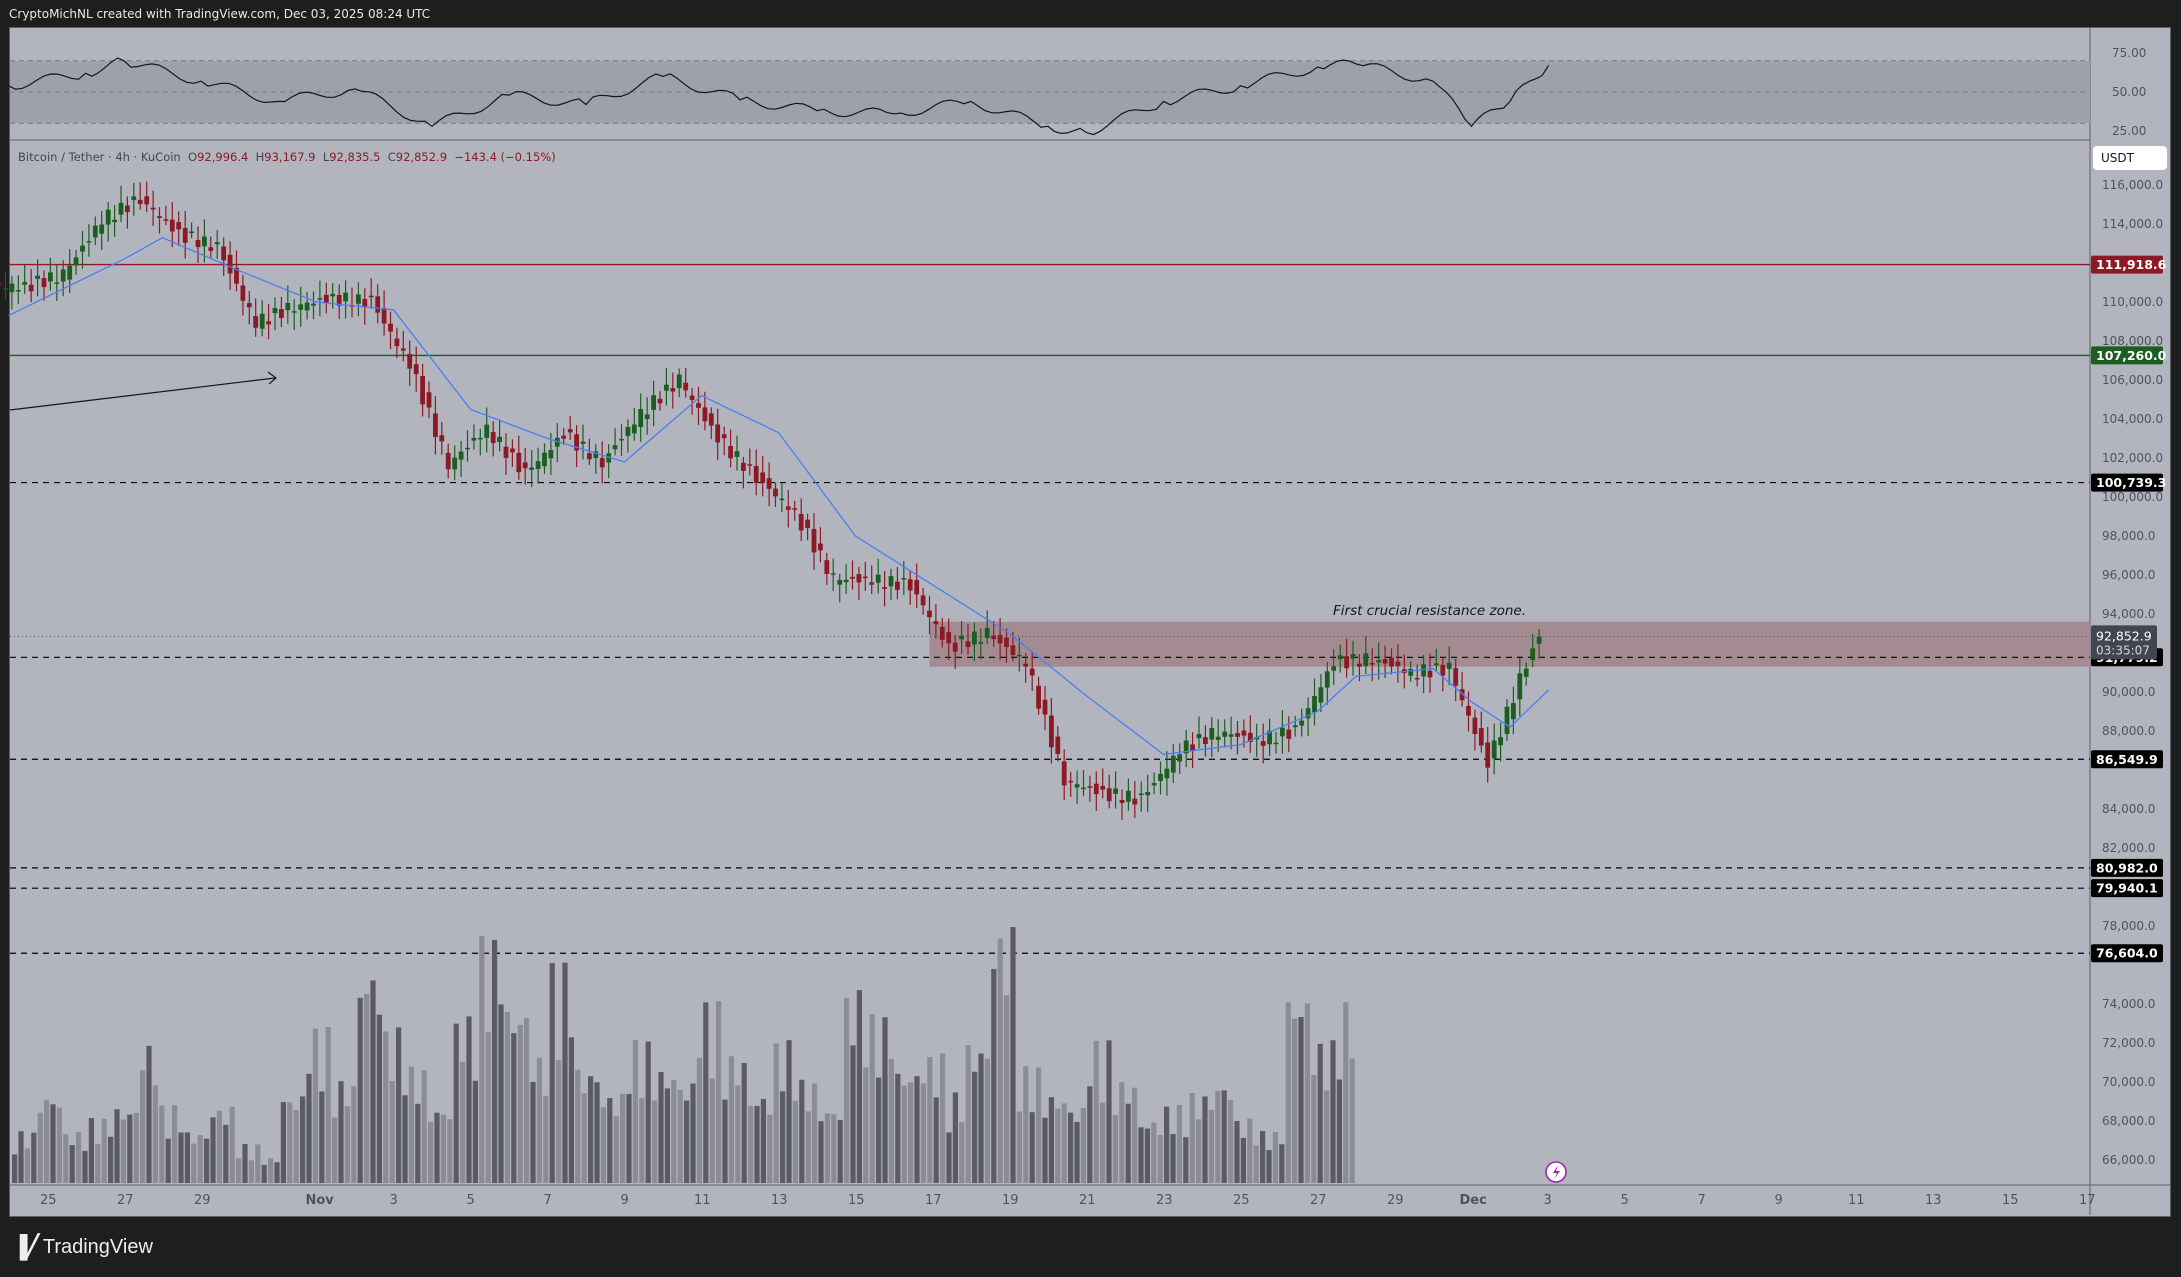 This screenshot has width=2181, height=1277. What do you see at coordinates (2128, 692) in the screenshot?
I see `price-axis-tick: 90,000.0` at bounding box center [2128, 692].